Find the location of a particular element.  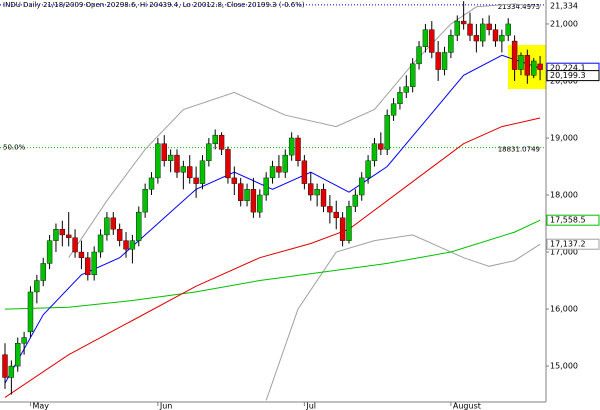

close-label: 20,199.3 is located at coordinates (568, 75).